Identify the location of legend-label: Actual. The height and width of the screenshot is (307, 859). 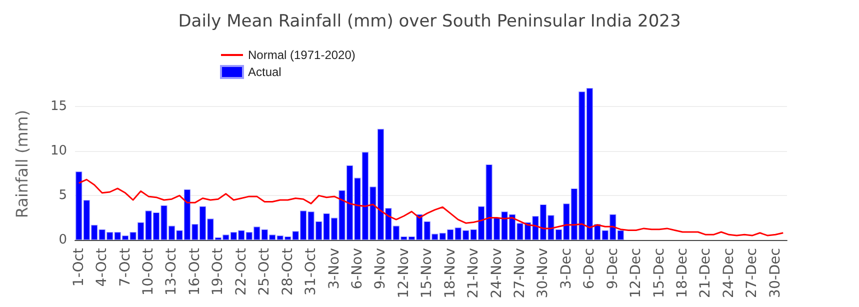
(265, 72).